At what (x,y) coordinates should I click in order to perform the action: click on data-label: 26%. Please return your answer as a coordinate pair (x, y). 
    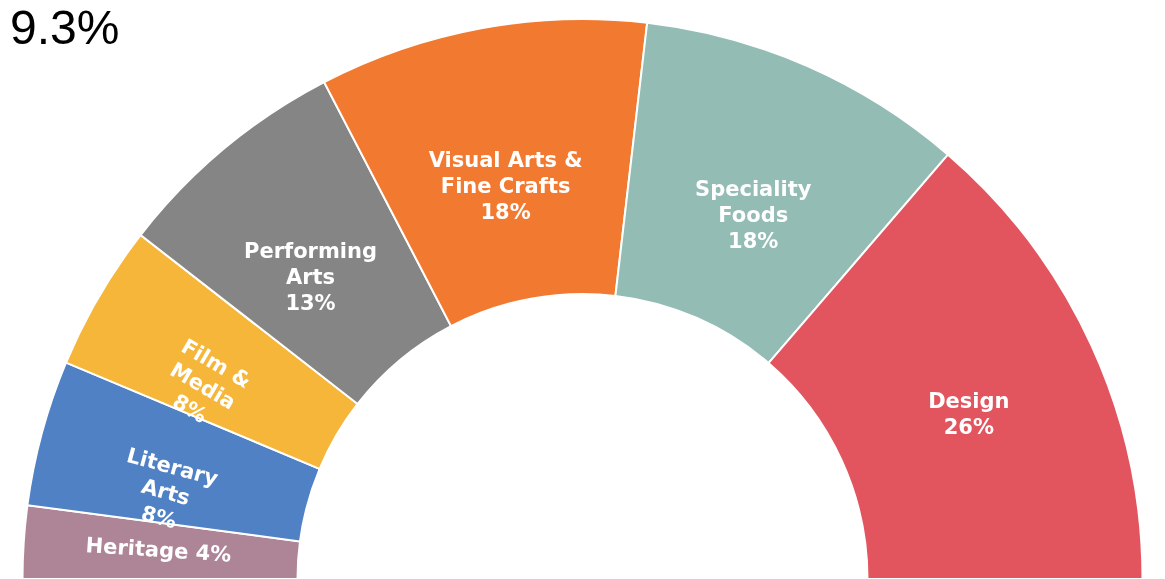
    Looking at the image, I should click on (968, 426).